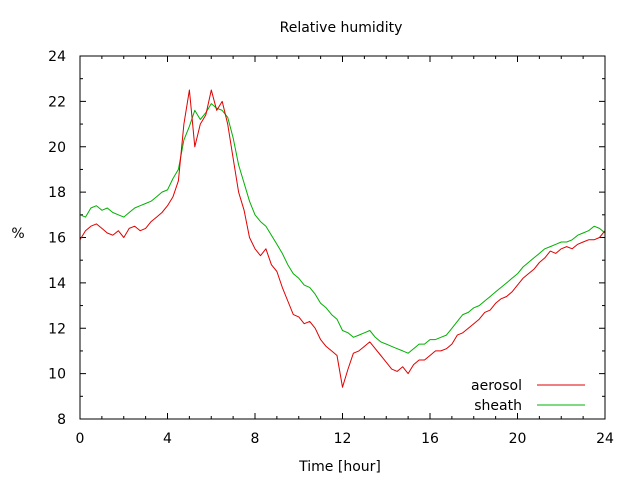  Describe the element at coordinates (430, 439) in the screenshot. I see `x-tick-label: 16` at that location.